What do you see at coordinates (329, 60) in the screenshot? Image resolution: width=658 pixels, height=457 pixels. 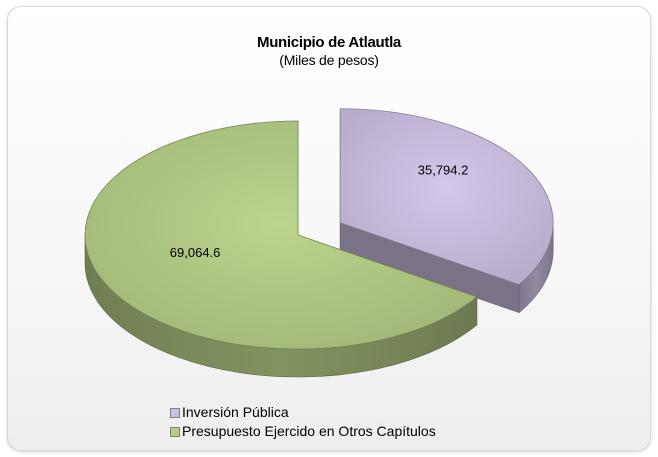 I see `chart-subtitle: (Miles de pesos)` at bounding box center [329, 60].